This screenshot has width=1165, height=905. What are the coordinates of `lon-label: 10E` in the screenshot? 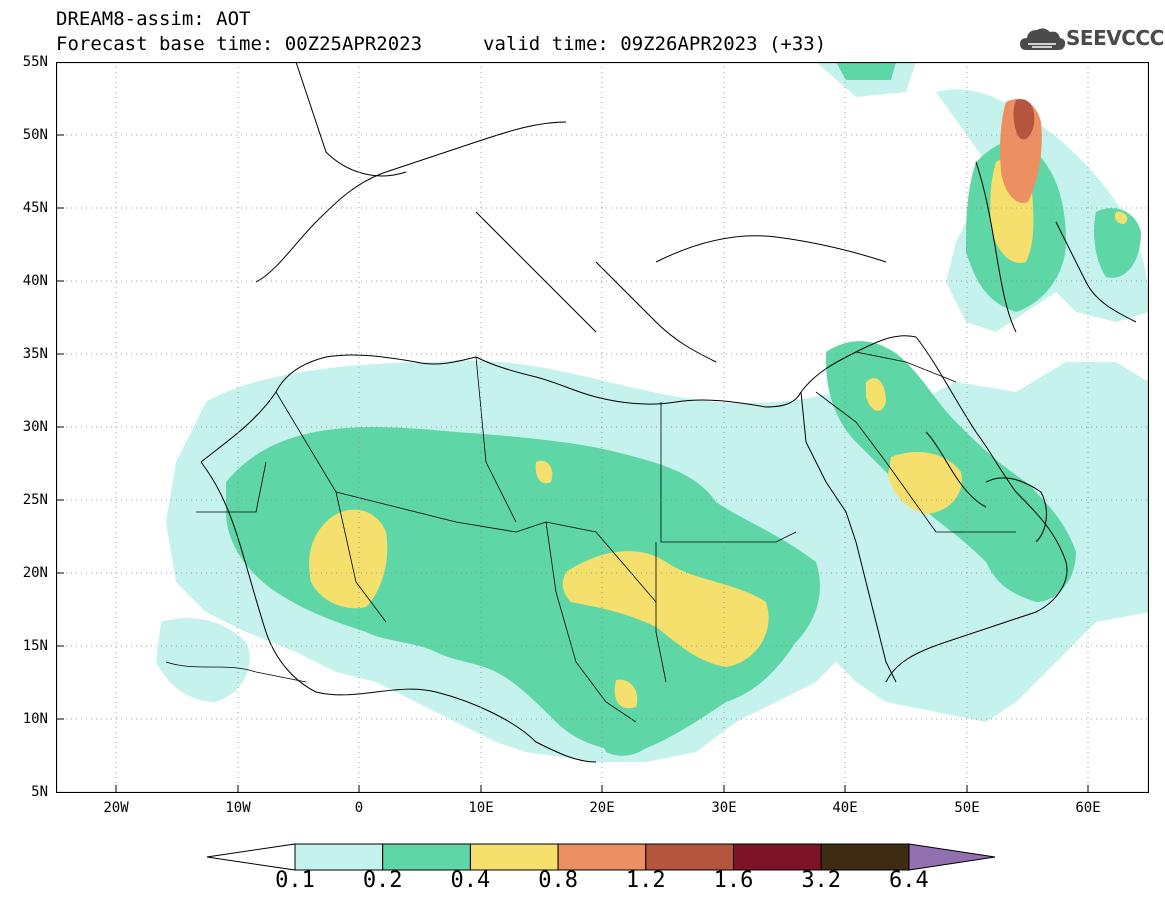 It's located at (481, 808).